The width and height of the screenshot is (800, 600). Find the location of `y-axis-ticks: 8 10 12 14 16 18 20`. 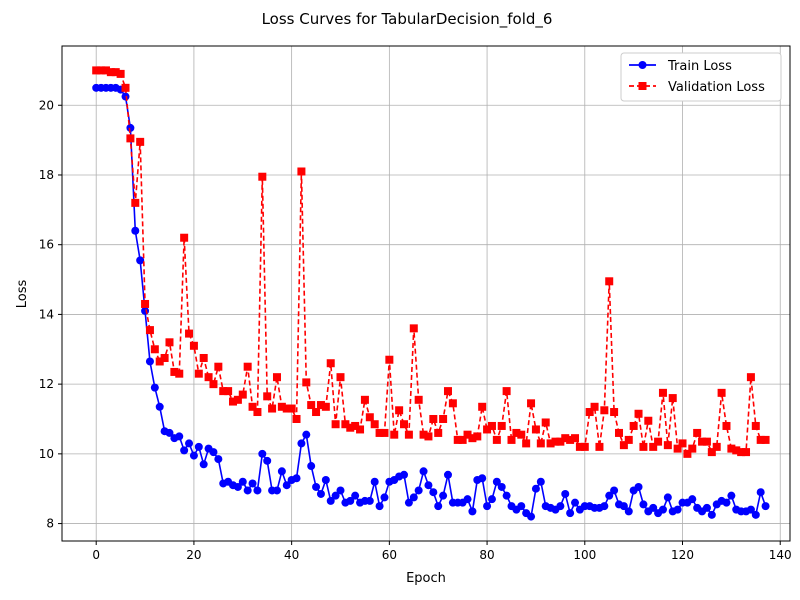

y-axis-ticks: 8 10 12 14 16 18 20 is located at coordinates (50, 314).